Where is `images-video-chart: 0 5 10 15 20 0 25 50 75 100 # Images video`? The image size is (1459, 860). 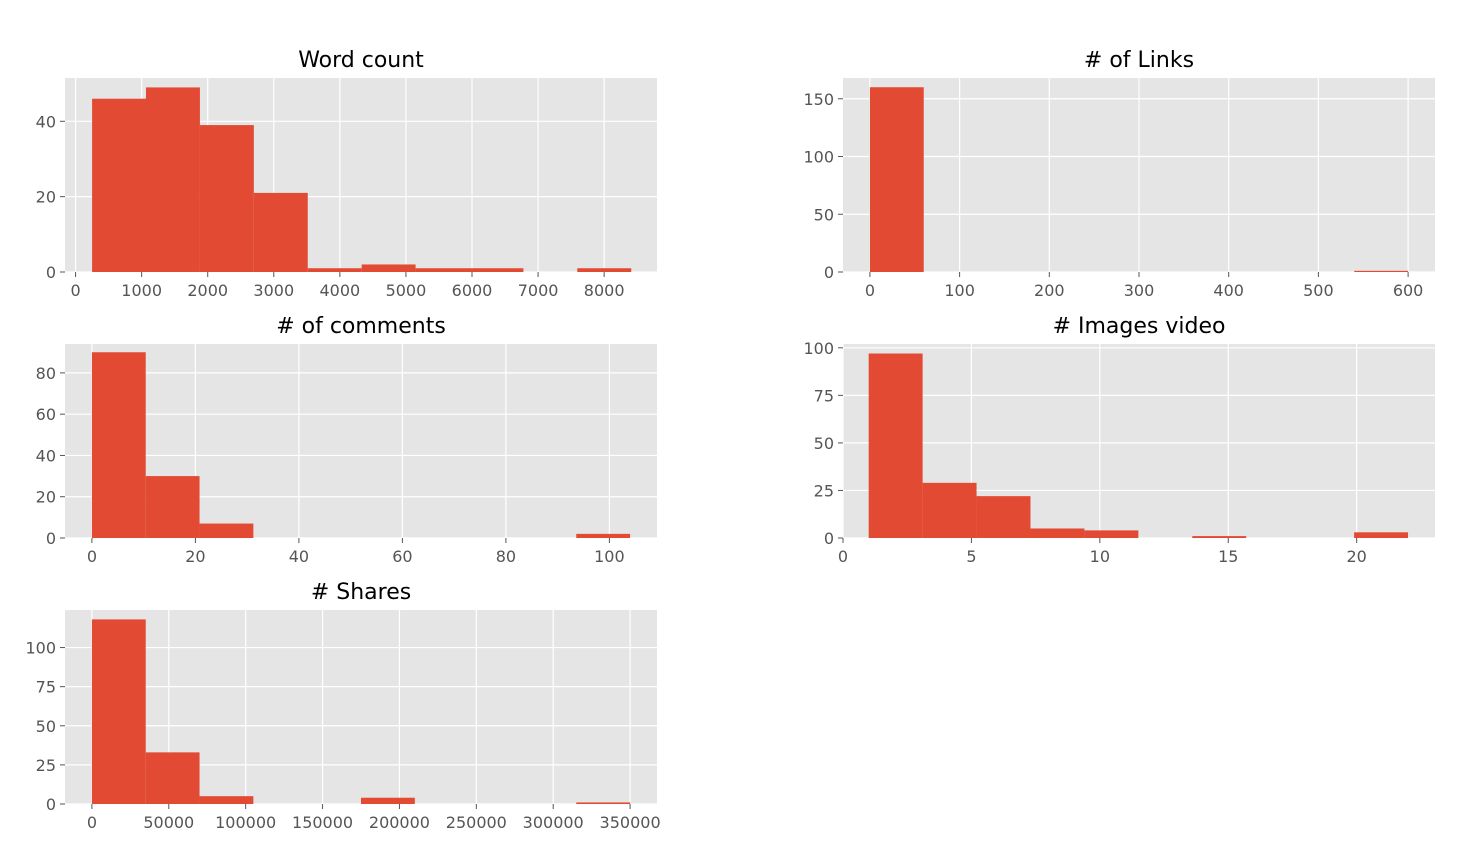 images-video-chart: 0 5 10 15 20 0 25 50 75 100 # Images video is located at coordinates (1119, 440).